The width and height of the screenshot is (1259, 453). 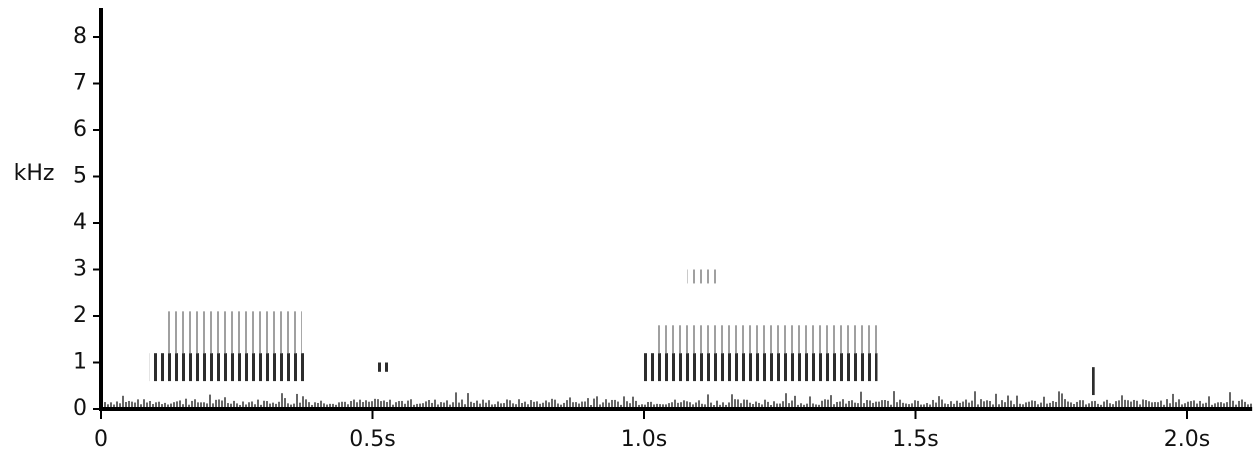 What do you see at coordinates (80, 36) in the screenshot?
I see `y-tick-label: 8` at bounding box center [80, 36].